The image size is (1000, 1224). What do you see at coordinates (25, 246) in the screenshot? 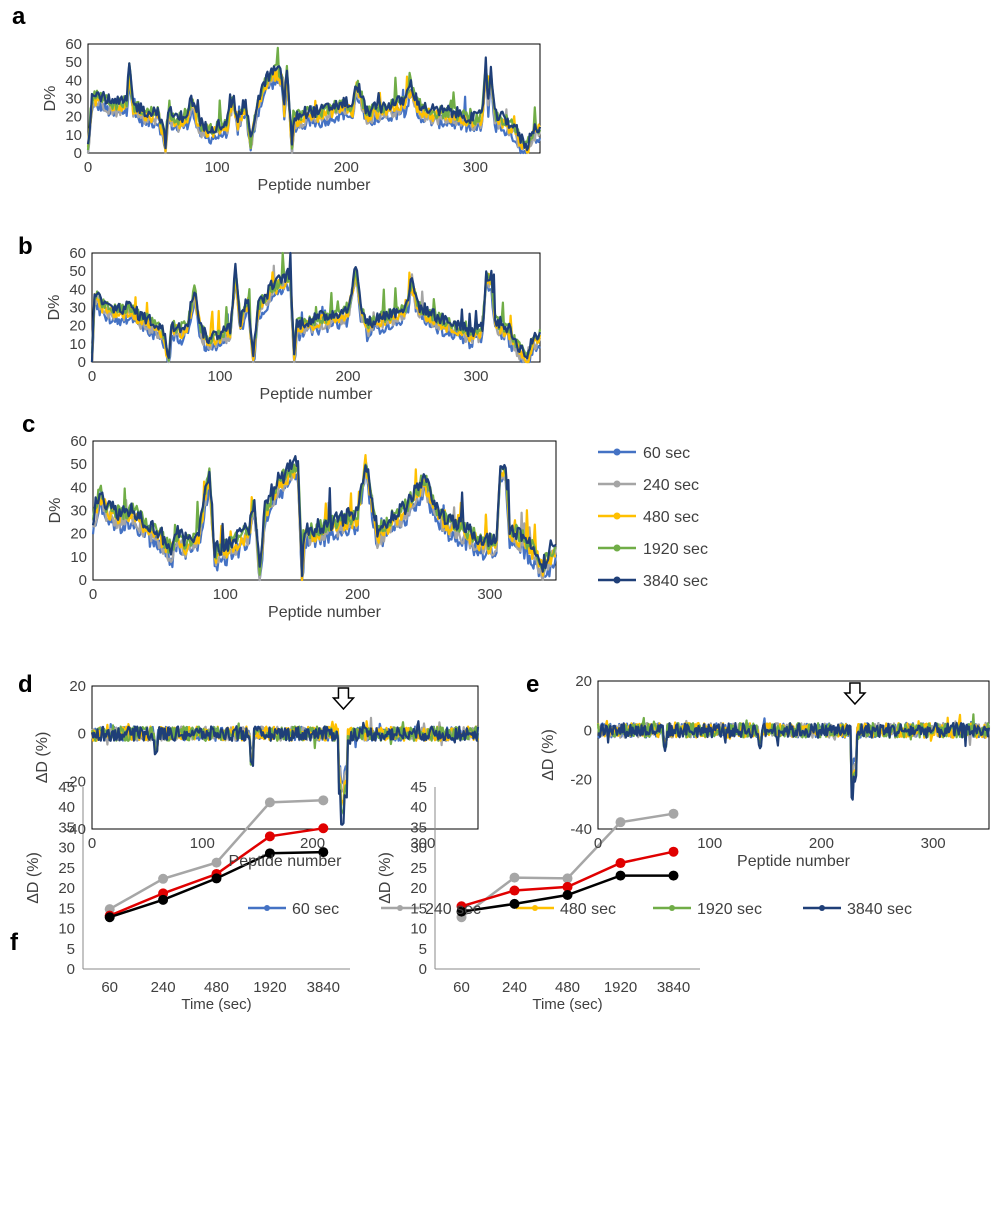
I see `panel-letter-b: b` at bounding box center [25, 246].